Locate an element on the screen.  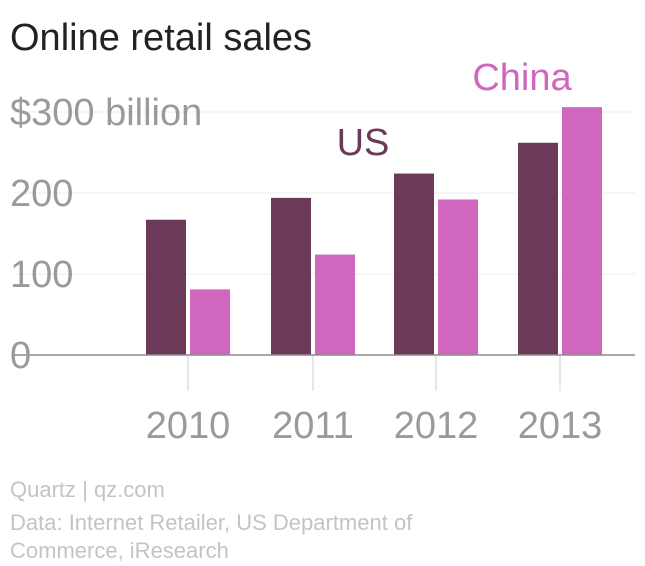
series-label-china: China is located at coordinates (522, 78).